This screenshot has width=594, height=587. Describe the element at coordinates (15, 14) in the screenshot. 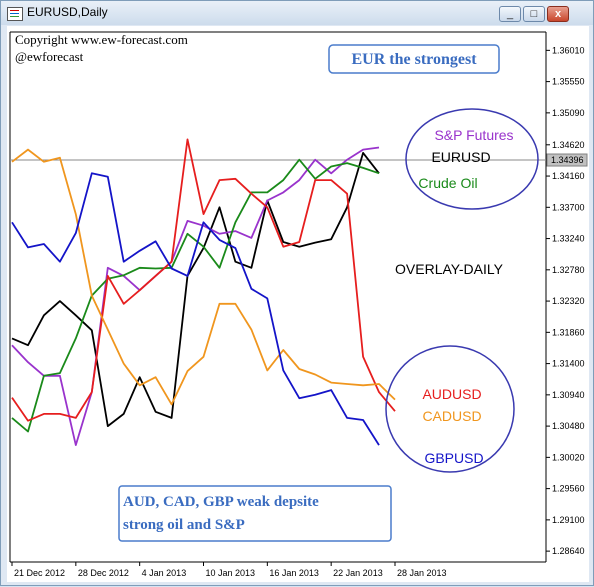

I see `chart-window-icon` at that location.